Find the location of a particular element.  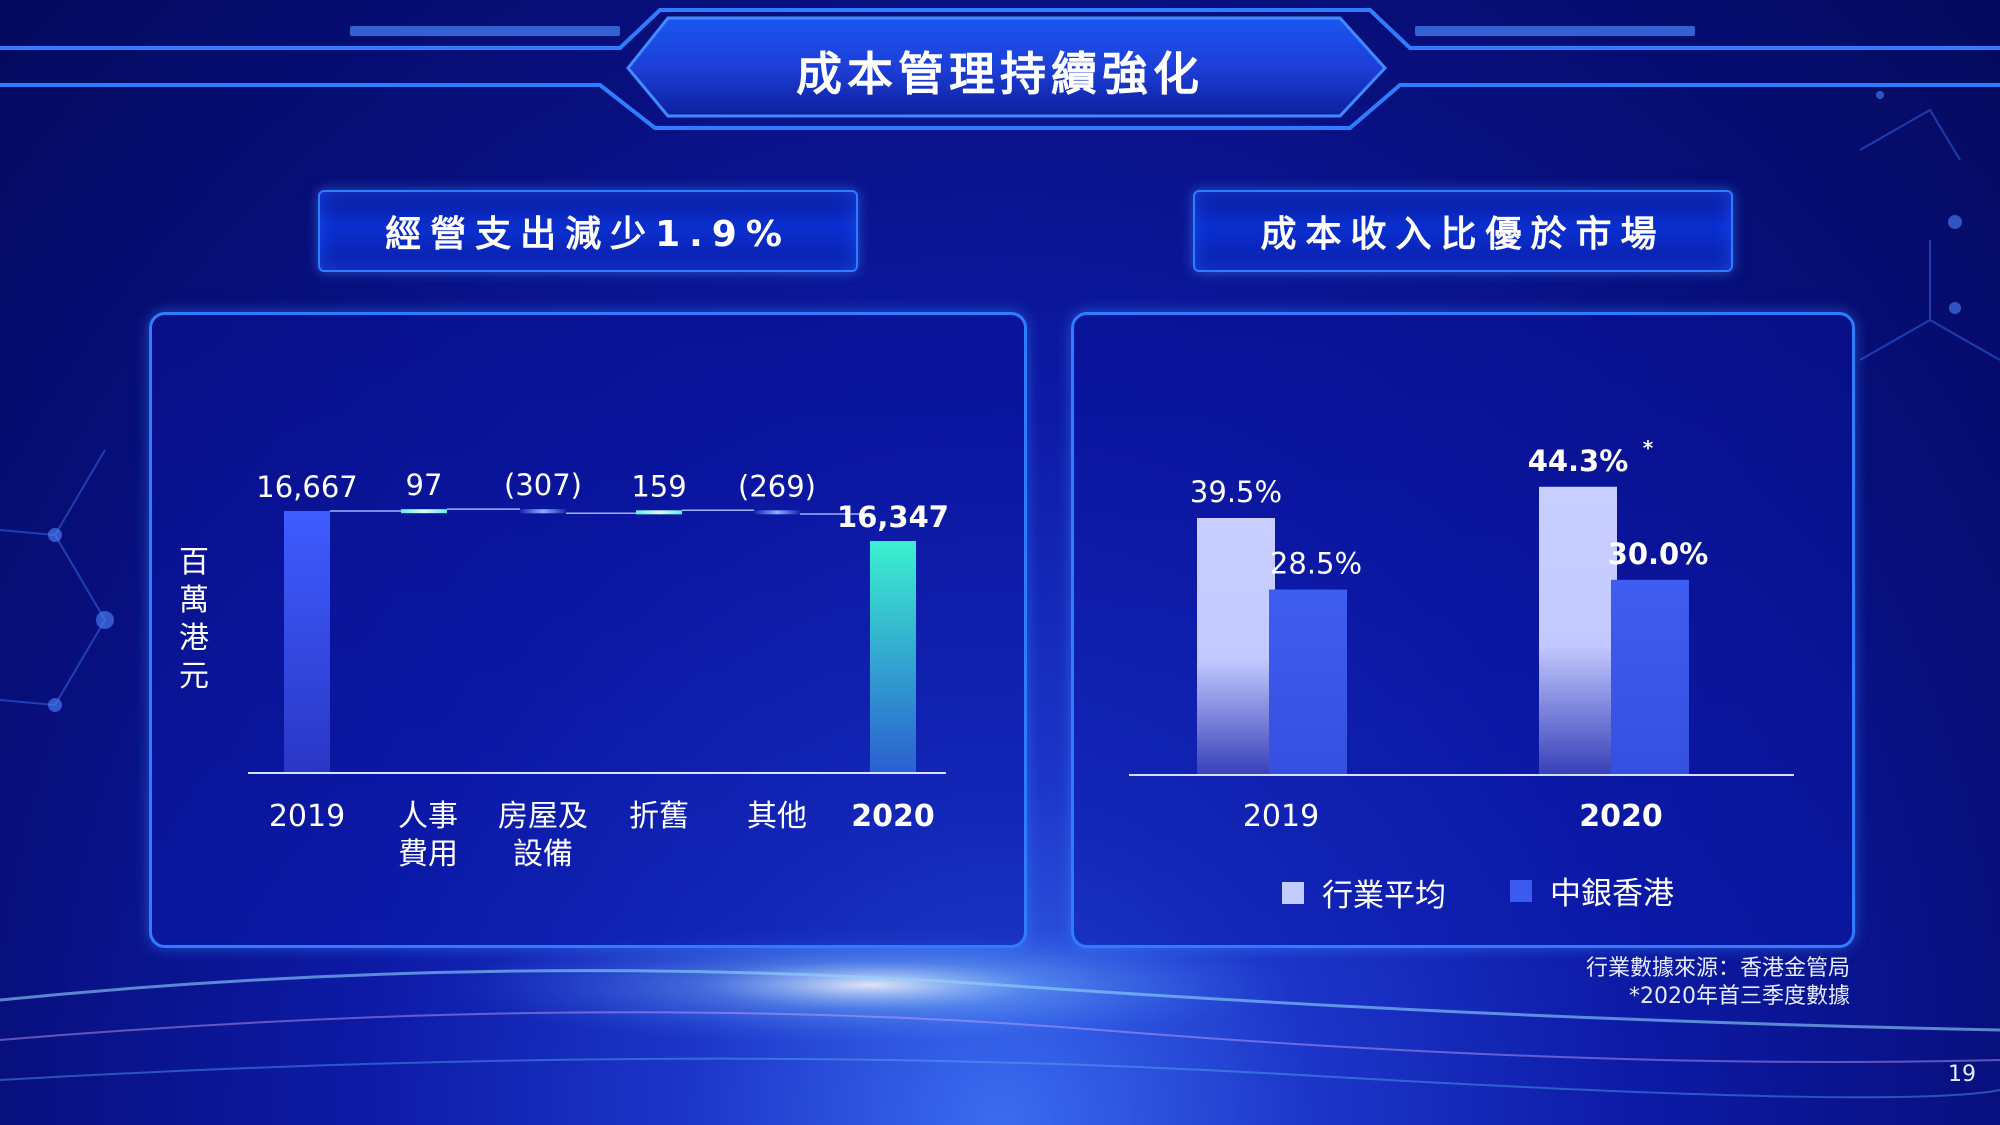

ratio-category-label-2020: 2020 is located at coordinates (1621, 816).